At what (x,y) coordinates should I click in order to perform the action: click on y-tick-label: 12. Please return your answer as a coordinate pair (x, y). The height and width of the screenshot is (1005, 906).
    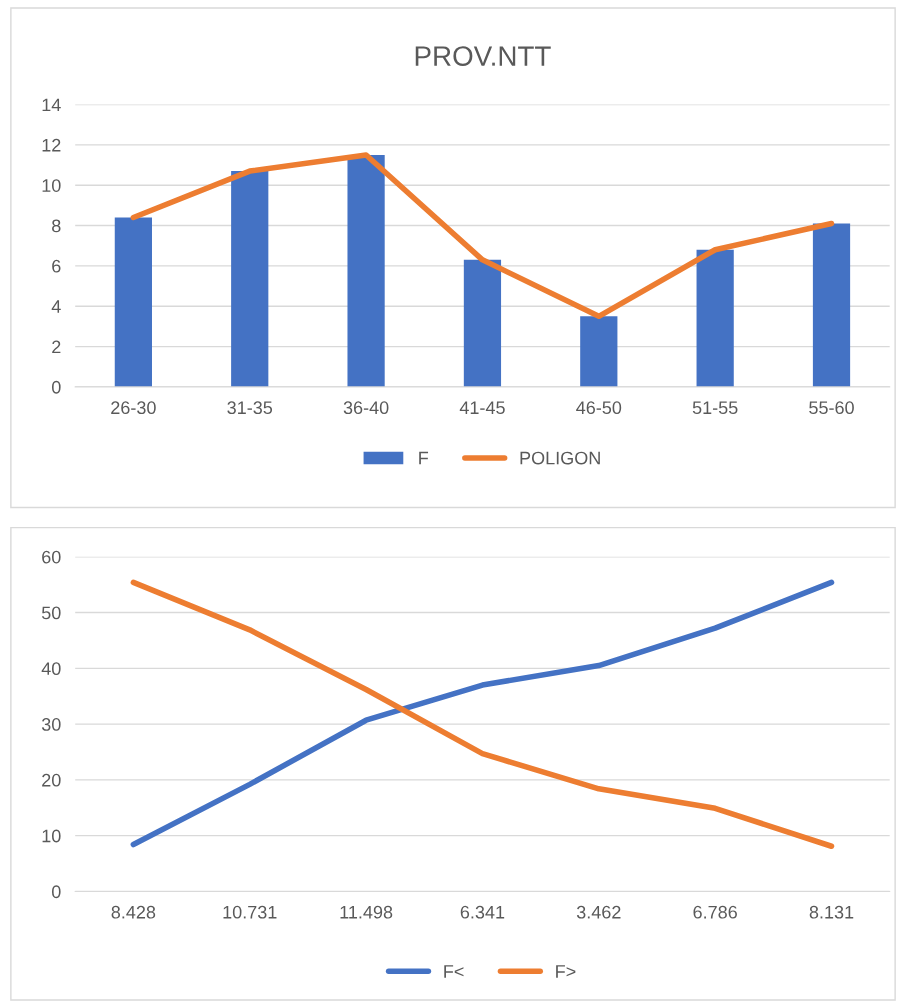
    Looking at the image, I should click on (51, 145).